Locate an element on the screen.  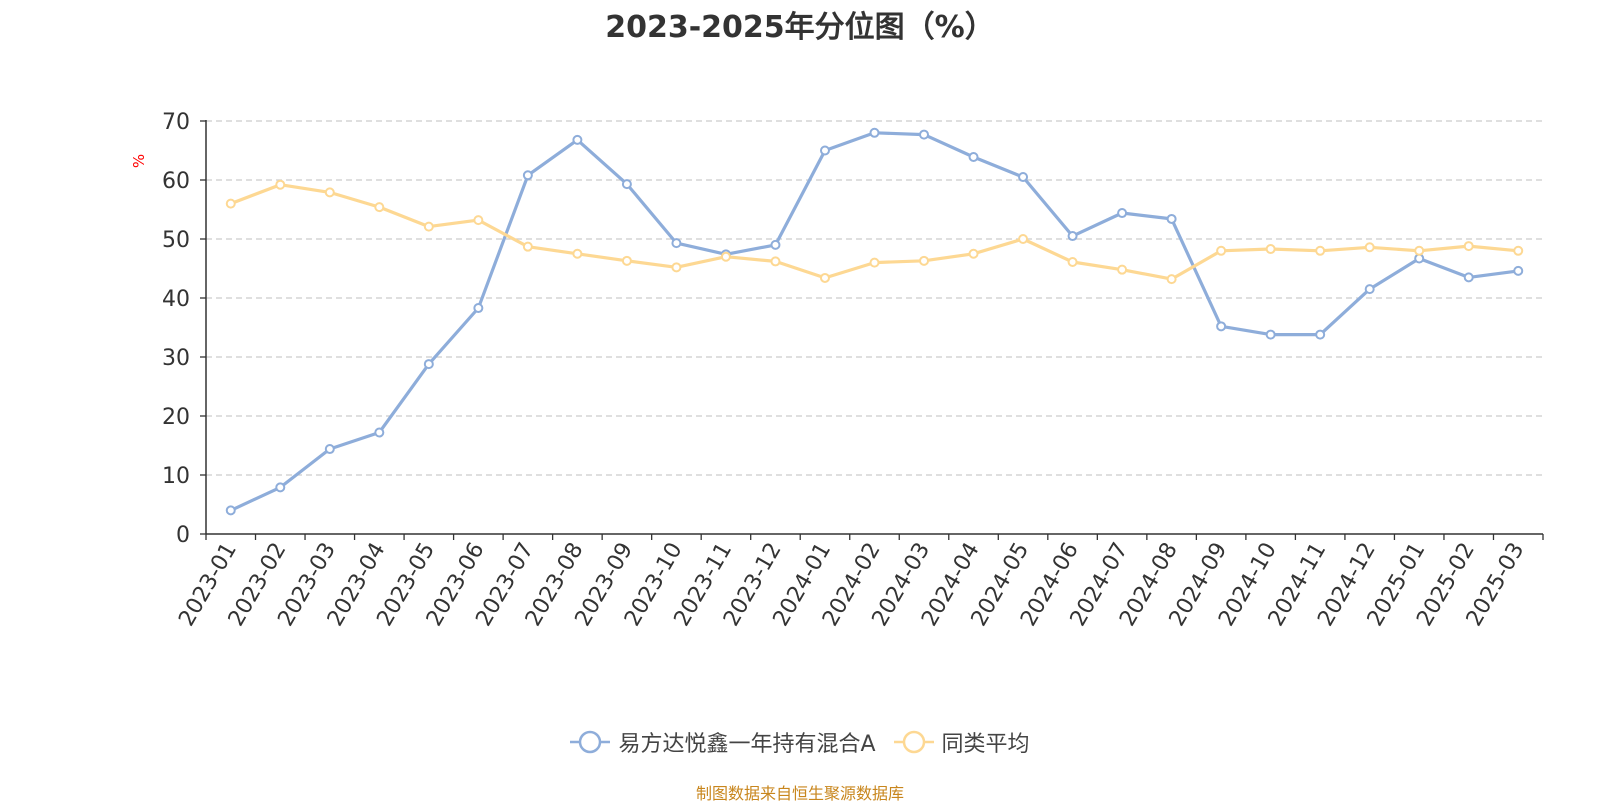
y-tick-label: 0 is located at coordinates (183, 535).